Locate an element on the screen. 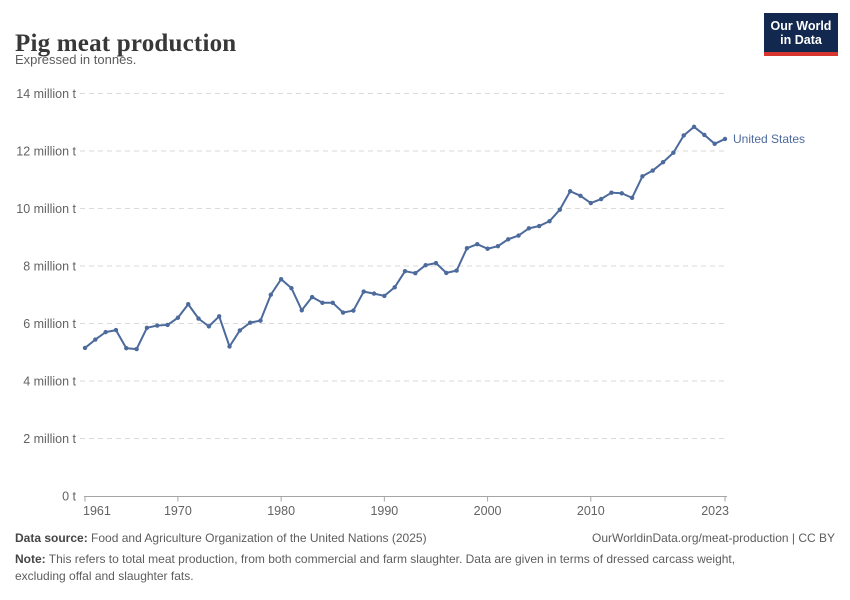 The width and height of the screenshot is (850, 600). logo-red-bar is located at coordinates (801, 54).